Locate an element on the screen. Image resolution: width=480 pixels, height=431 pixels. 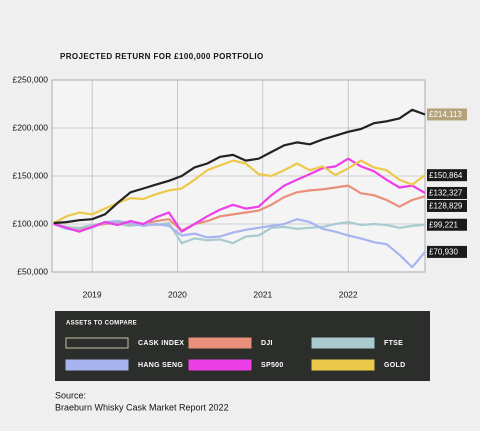
legend-title: ASSETS TO COMPARE is located at coordinates (101, 324).